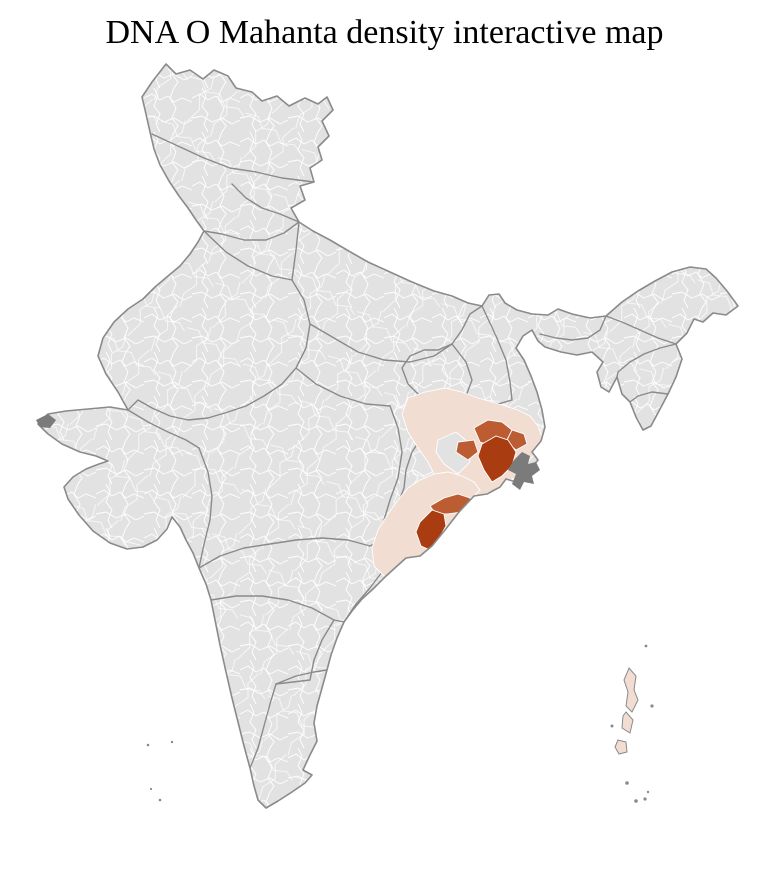  I want to click on density-region-high-bengal, so click(497, 459).